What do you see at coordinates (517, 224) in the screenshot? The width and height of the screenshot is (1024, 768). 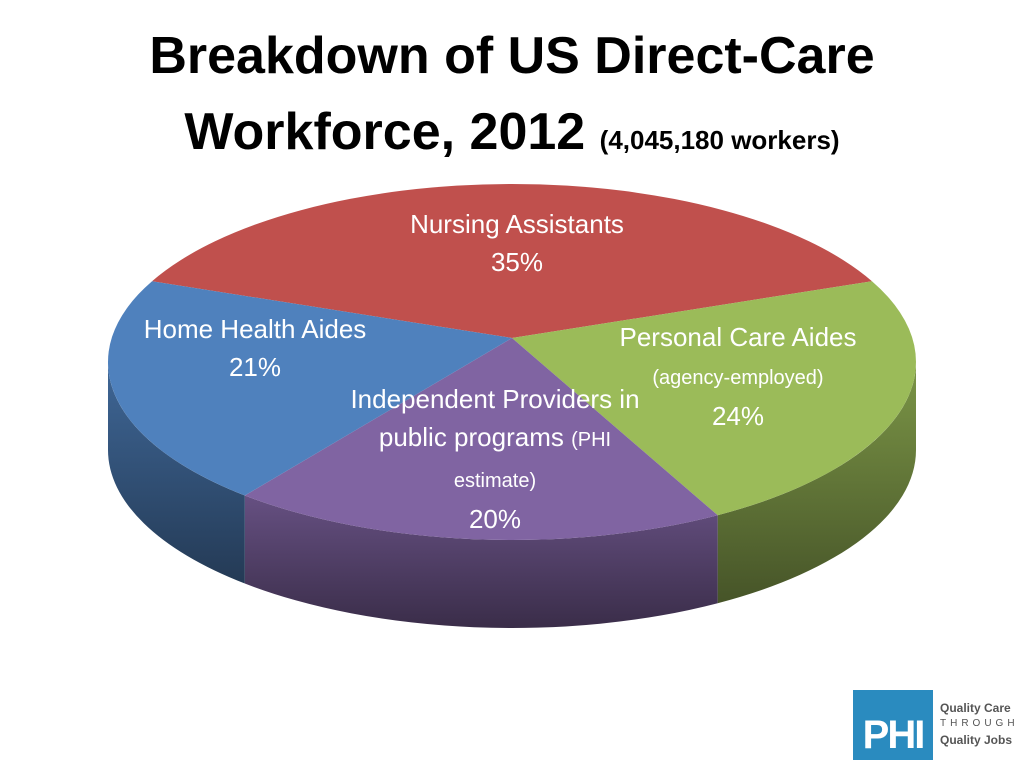 I see `category-label: Nursing Assistants` at bounding box center [517, 224].